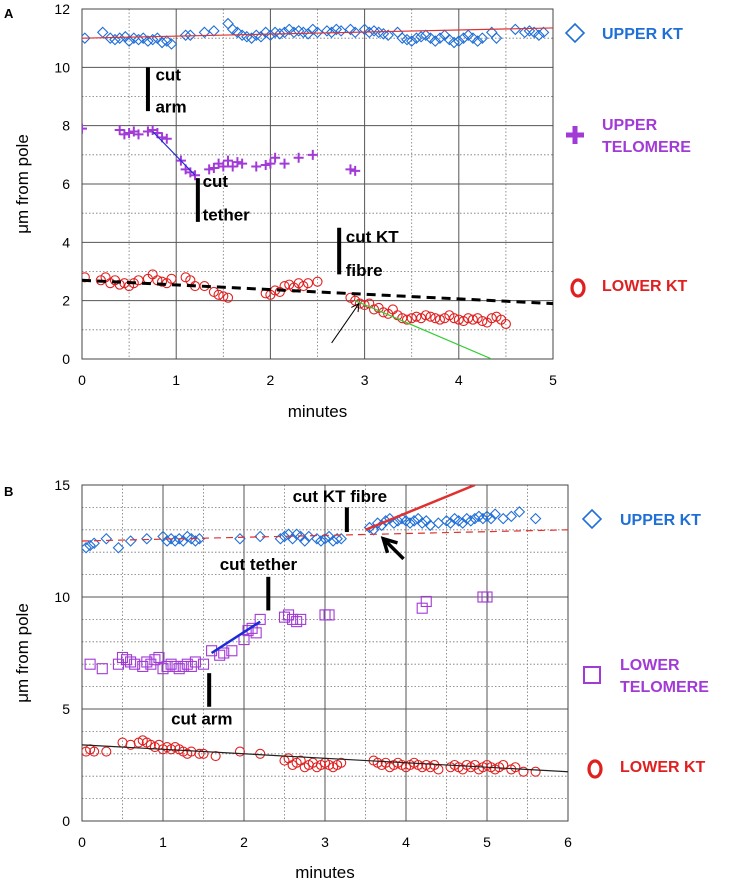  Describe the element at coordinates (82, 842) in the screenshot. I see `x-tick-label: 0` at that location.